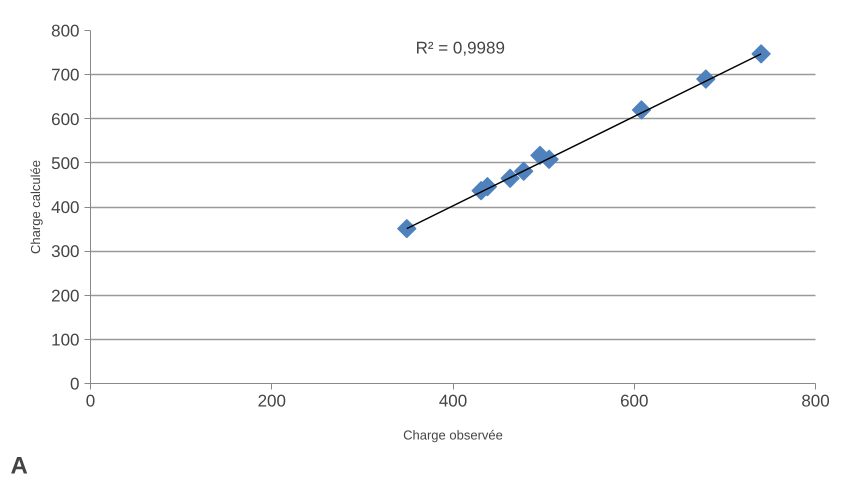 The image size is (846, 490). What do you see at coordinates (75, 384) in the screenshot?
I see `y-tick-label: 0` at bounding box center [75, 384].